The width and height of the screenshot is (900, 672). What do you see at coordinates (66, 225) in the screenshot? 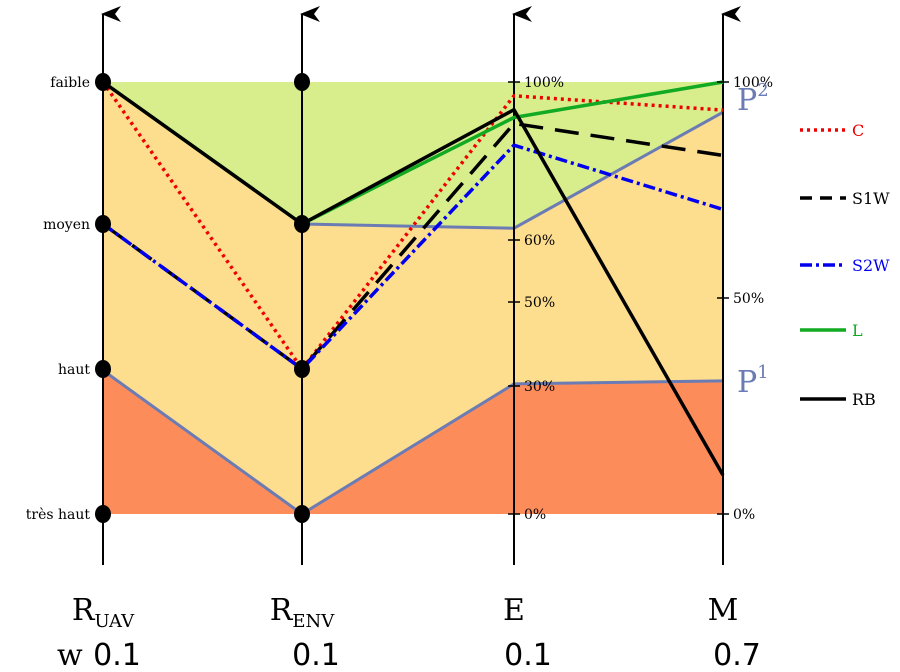
I see `ordinal-level-label: moyen` at bounding box center [66, 225].